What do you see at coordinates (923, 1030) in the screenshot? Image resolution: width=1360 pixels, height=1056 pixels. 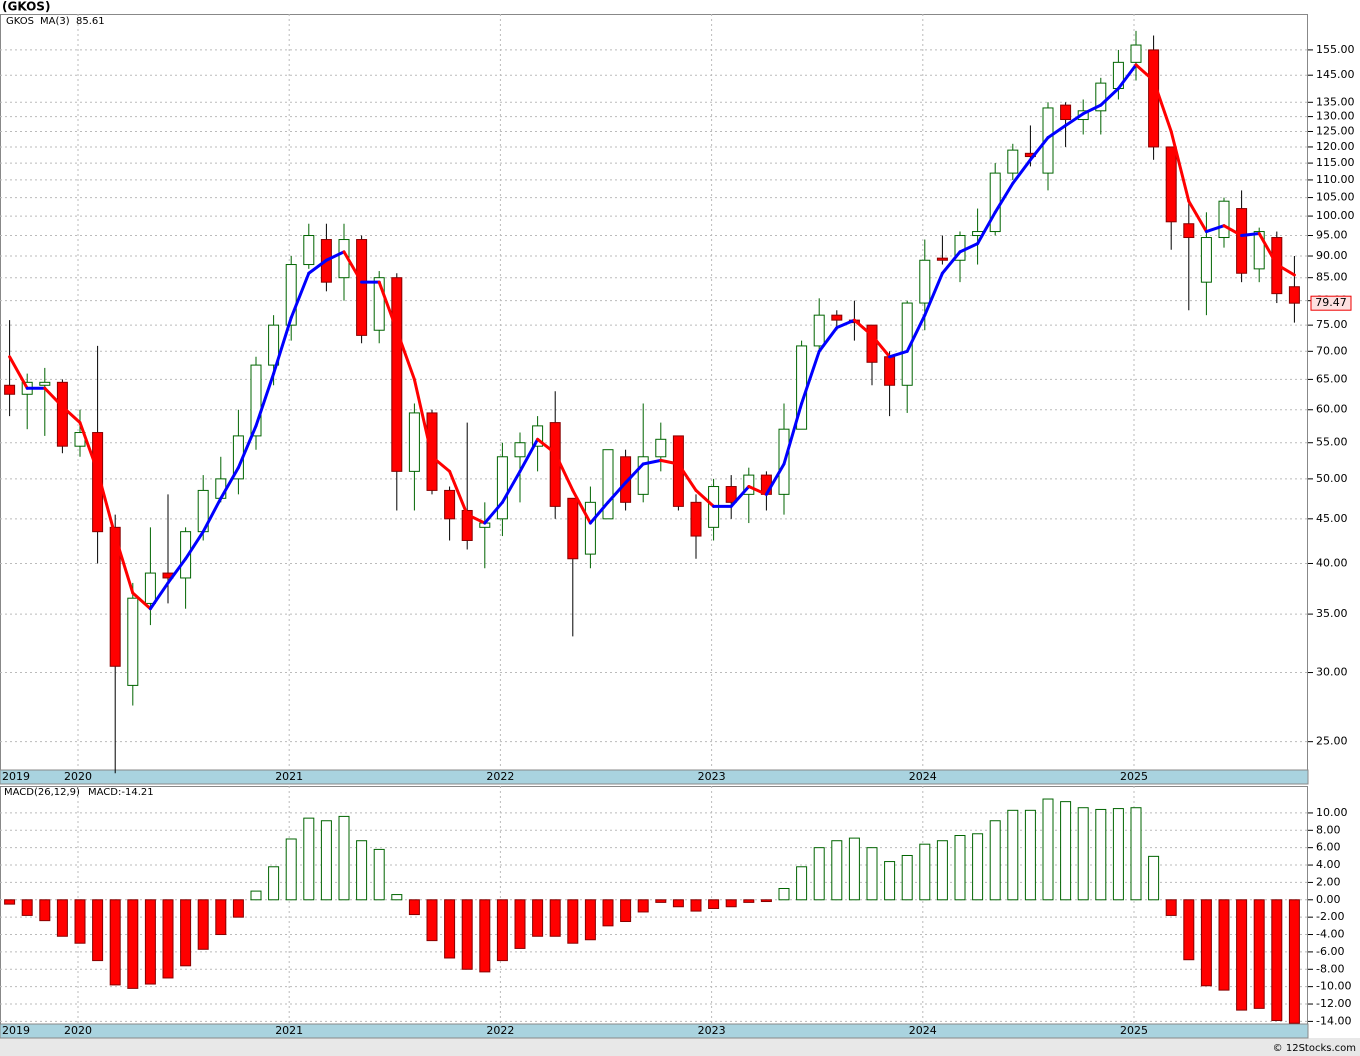 I see `x-tick-label: 2024` at bounding box center [923, 1030].